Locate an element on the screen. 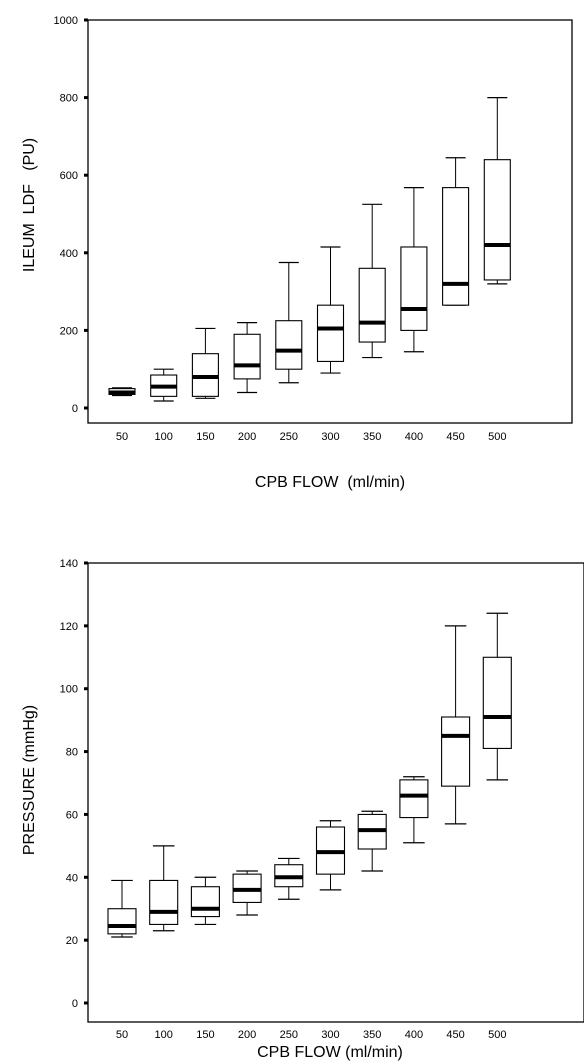 The height and width of the screenshot is (1063, 584). y-tick-label: 140 is located at coordinates (69, 564).